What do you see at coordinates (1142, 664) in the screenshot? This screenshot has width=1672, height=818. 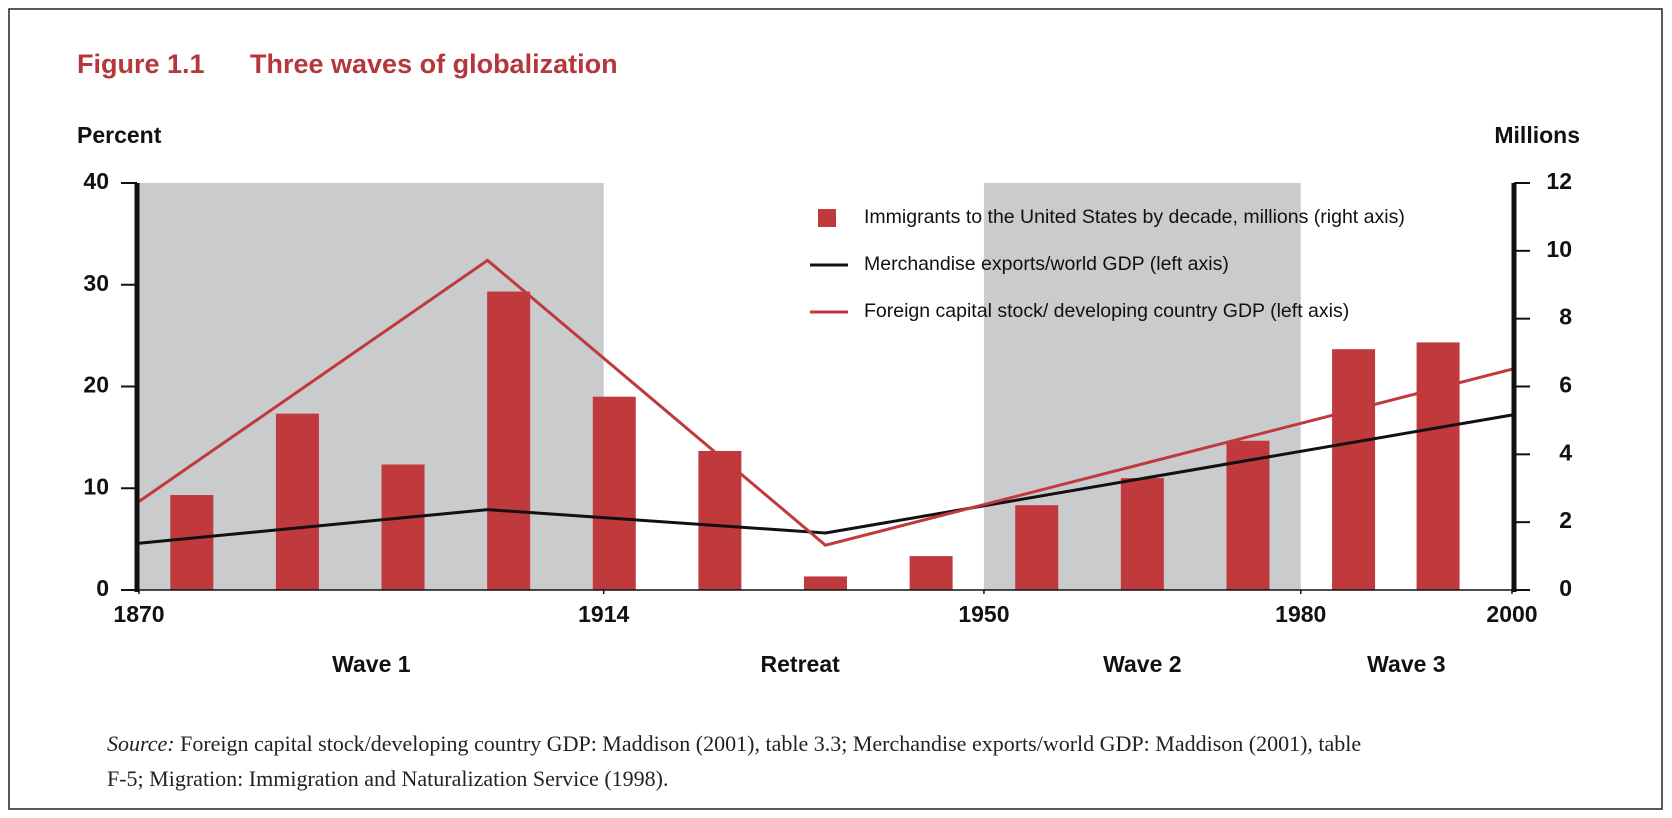 I see `annotation: Wave 2` at bounding box center [1142, 664].